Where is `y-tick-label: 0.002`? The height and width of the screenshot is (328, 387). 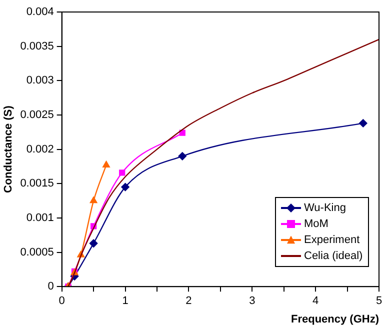
y-tick-label: 0.002 is located at coordinates (40, 149).